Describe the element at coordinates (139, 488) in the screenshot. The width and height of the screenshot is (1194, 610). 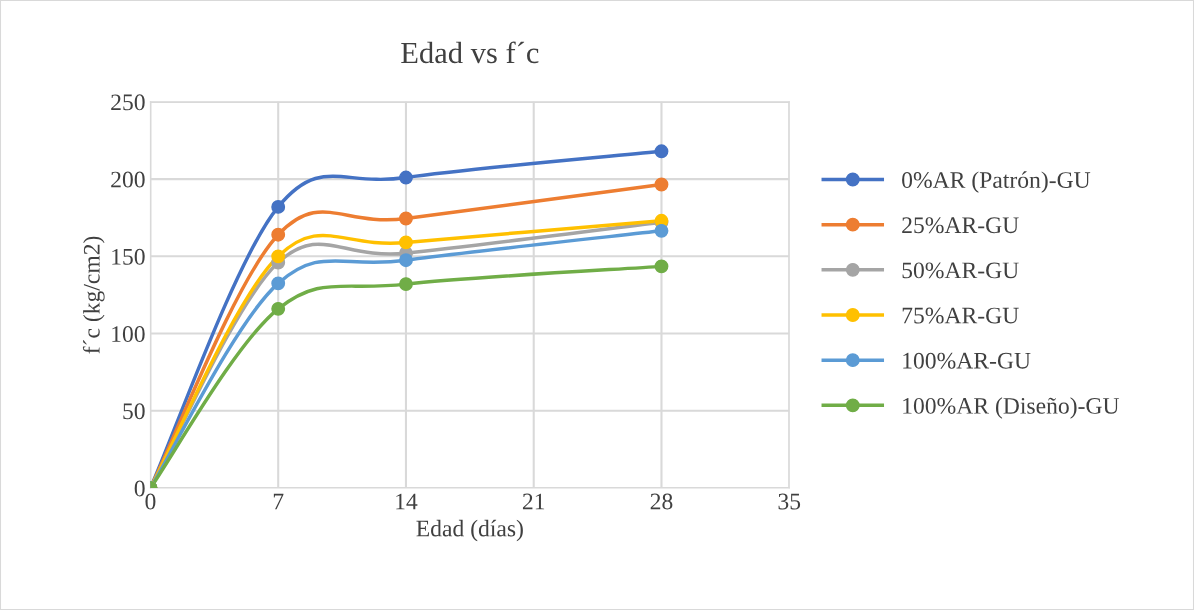
I see `y-tick-label: 0` at that location.